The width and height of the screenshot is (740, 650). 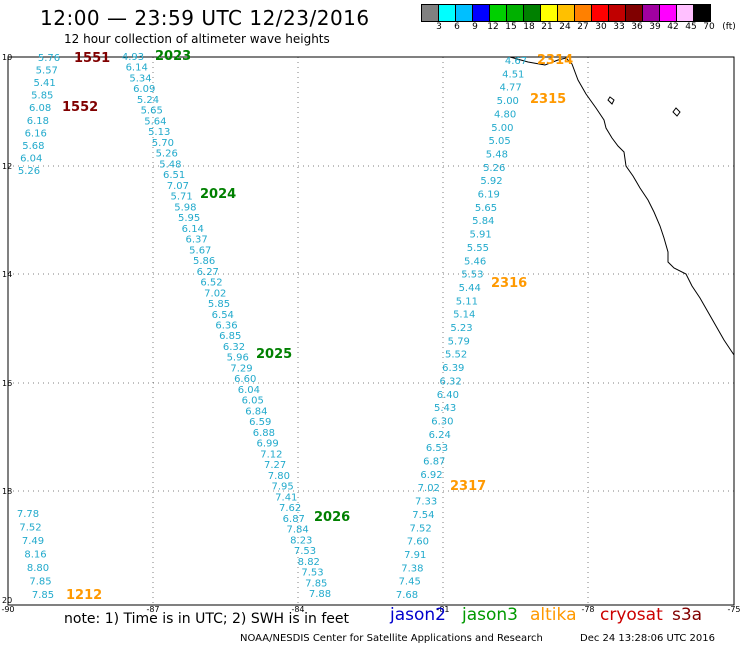 I want to click on pass-number-label: 1552, so click(x=80, y=107).